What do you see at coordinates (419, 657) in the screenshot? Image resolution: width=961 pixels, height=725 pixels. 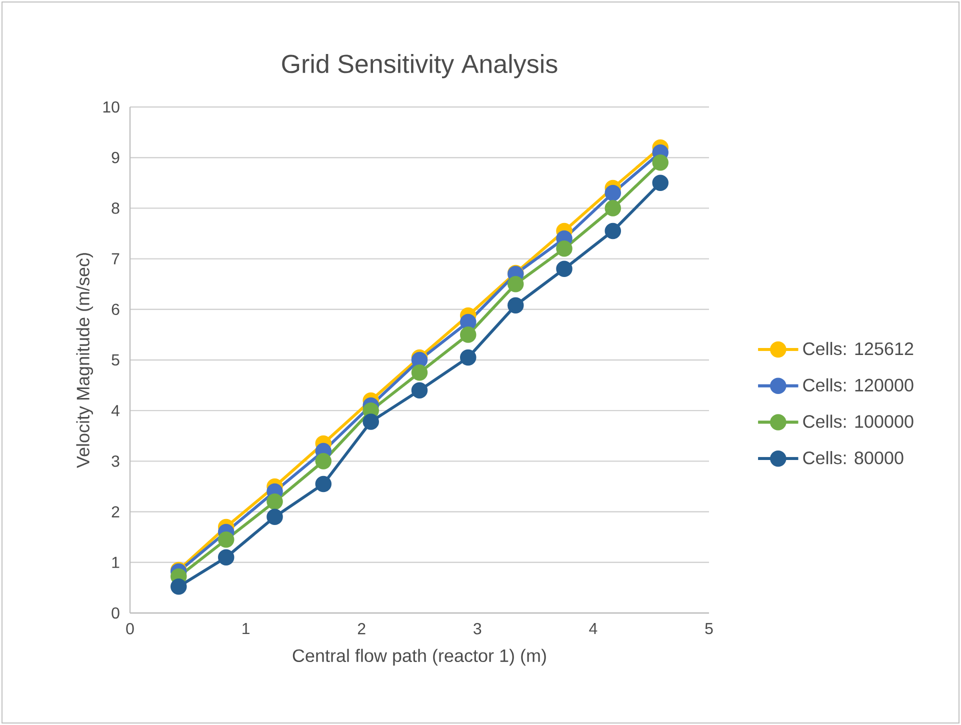 I see `x-axis-title: Central flow path (reactor 1) (m)` at bounding box center [419, 657].